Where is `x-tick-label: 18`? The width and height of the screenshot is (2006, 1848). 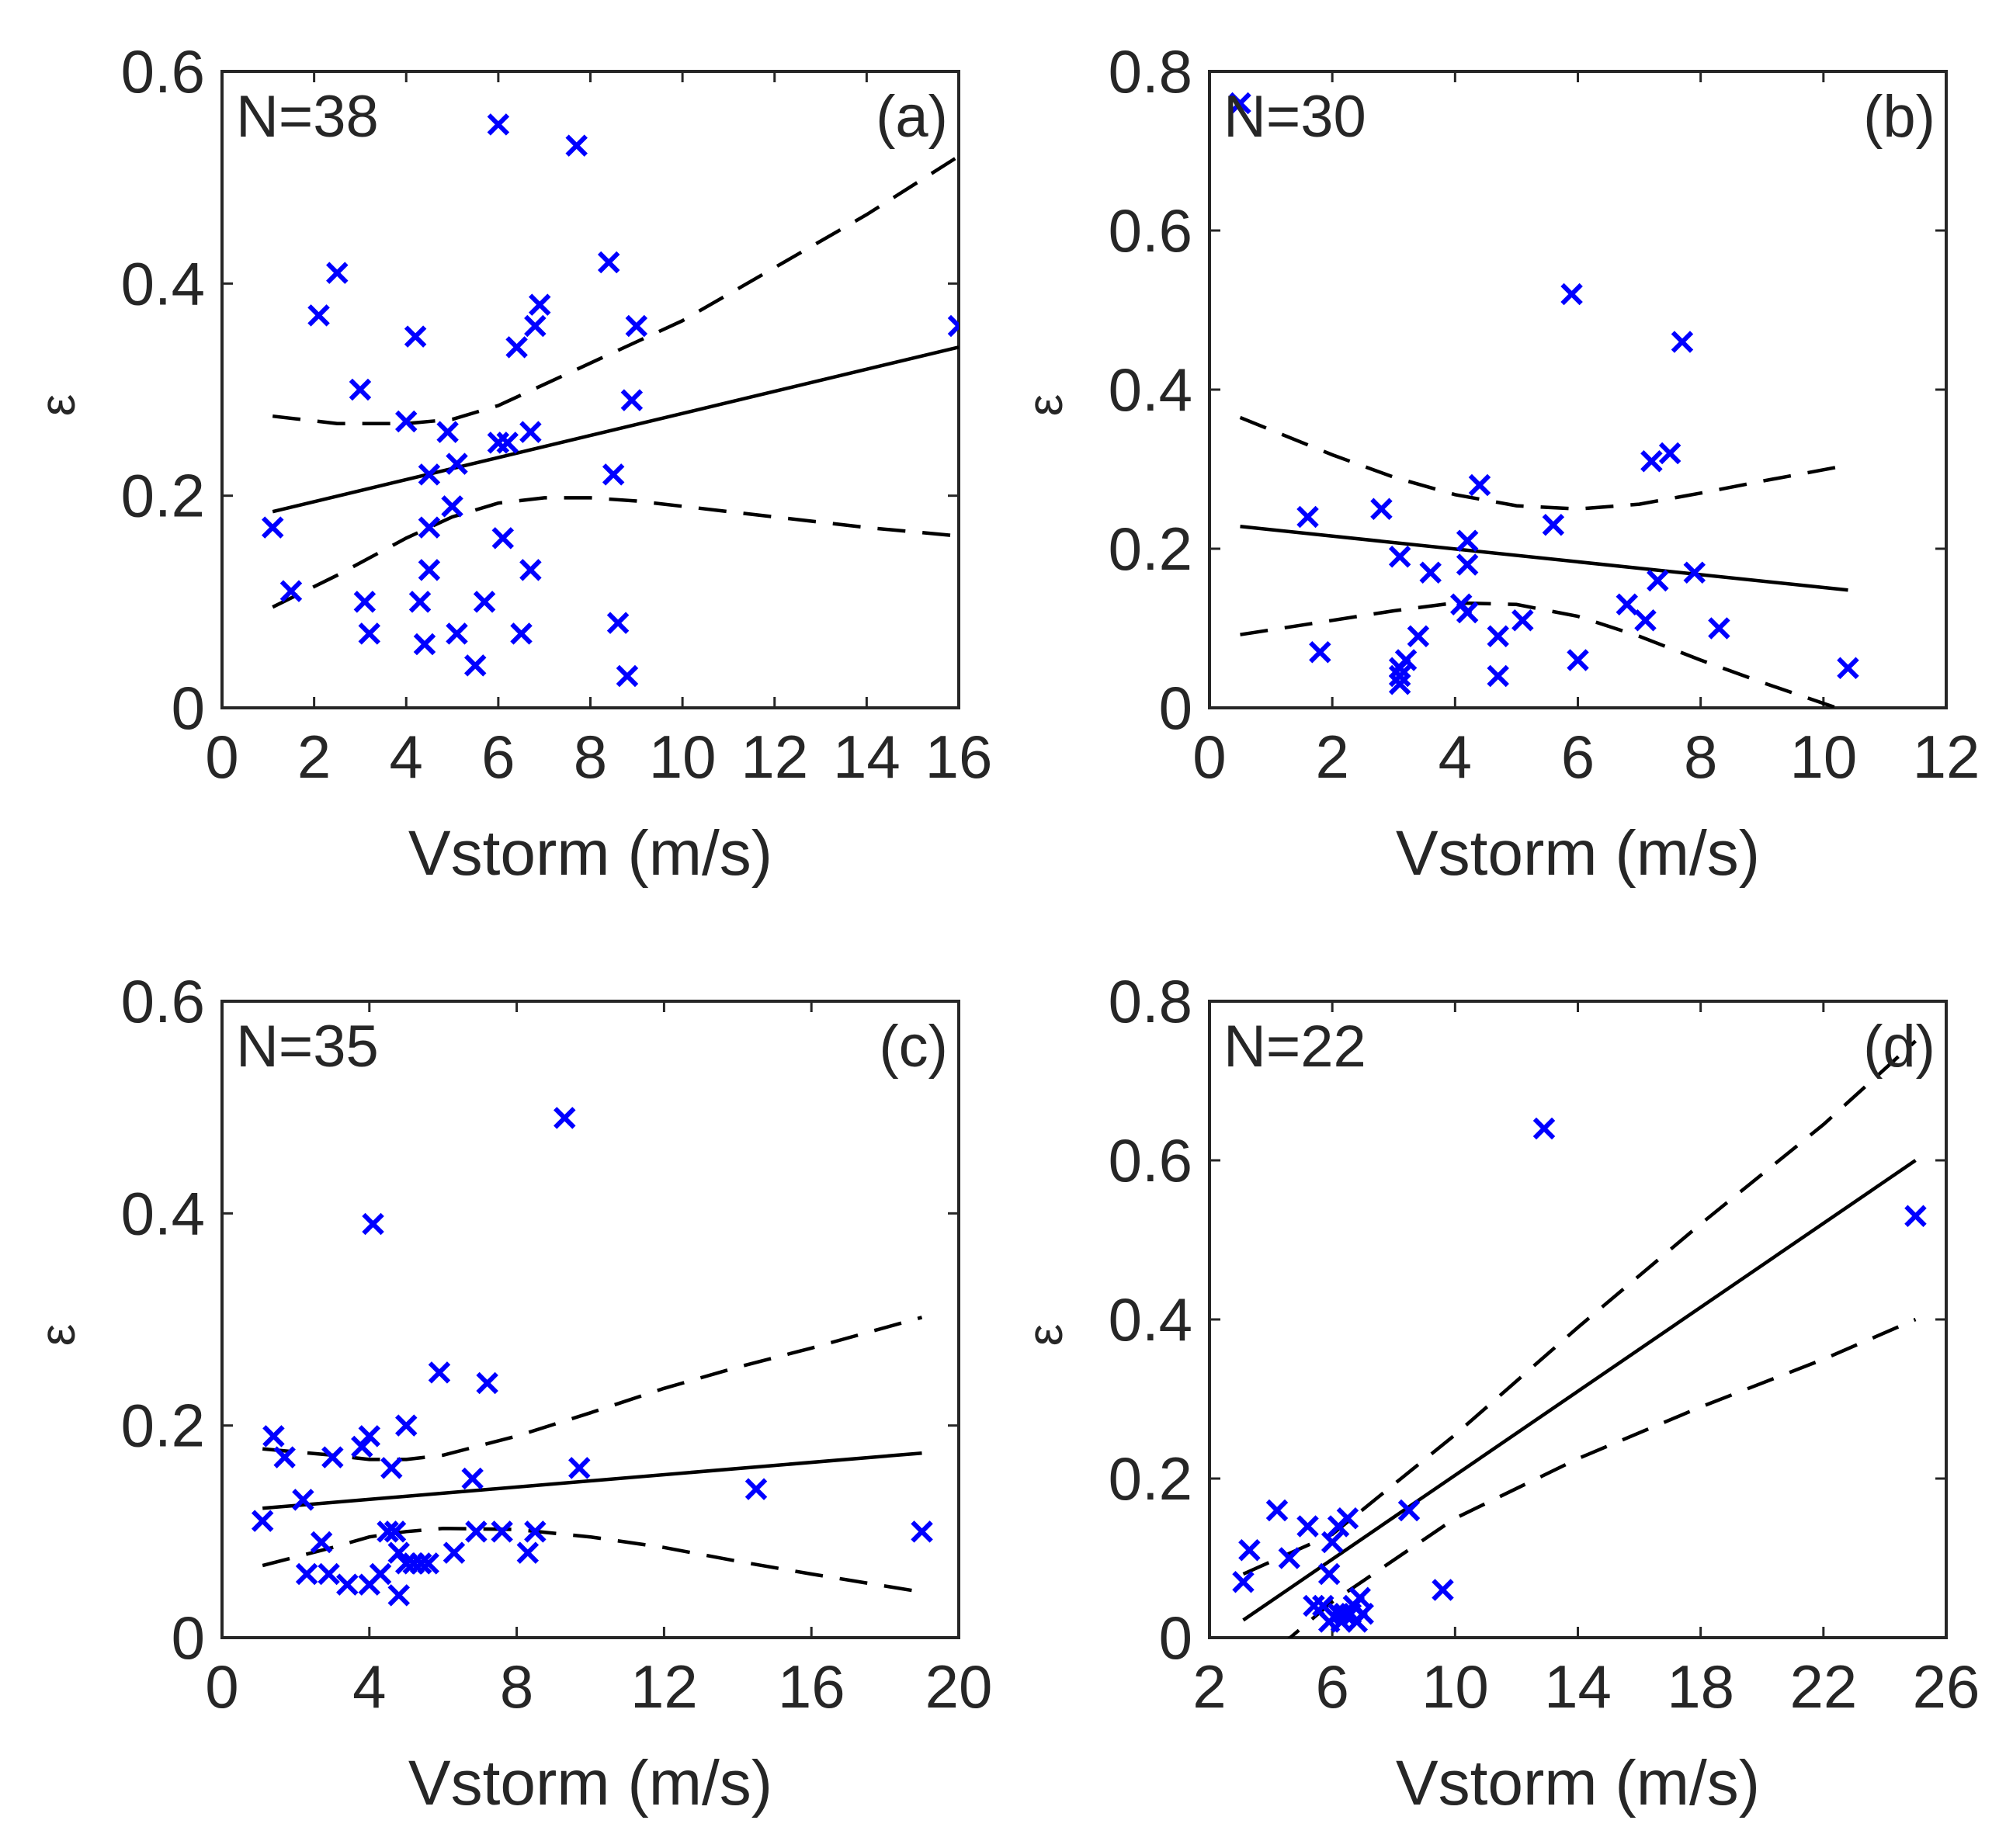 x-tick-label: 18 is located at coordinates (1700, 1686).